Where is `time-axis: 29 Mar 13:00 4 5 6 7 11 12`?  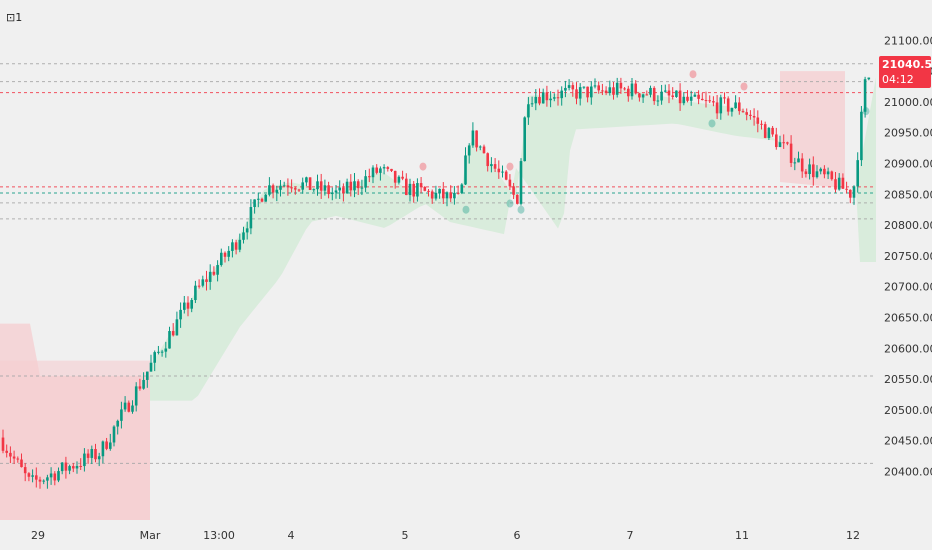 time-axis: 29 Mar 13:00 4 5 6 7 11 12 is located at coordinates (445, 535).